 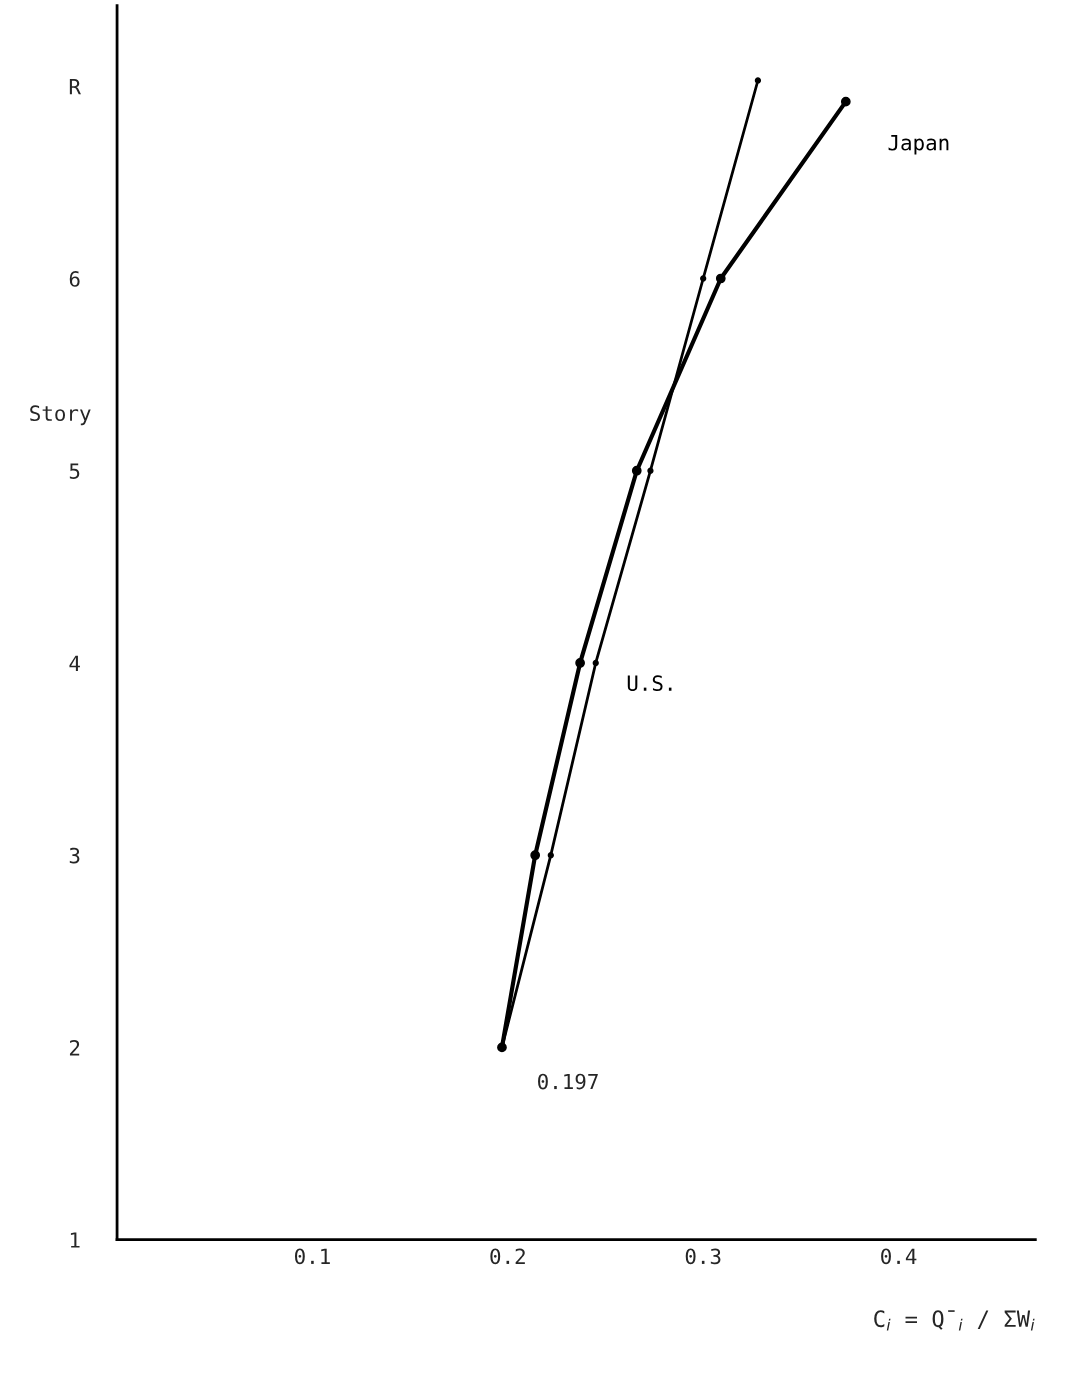 What do you see at coordinates (507, 1256) in the screenshot?
I see `x-tick-label: 0.2` at bounding box center [507, 1256].